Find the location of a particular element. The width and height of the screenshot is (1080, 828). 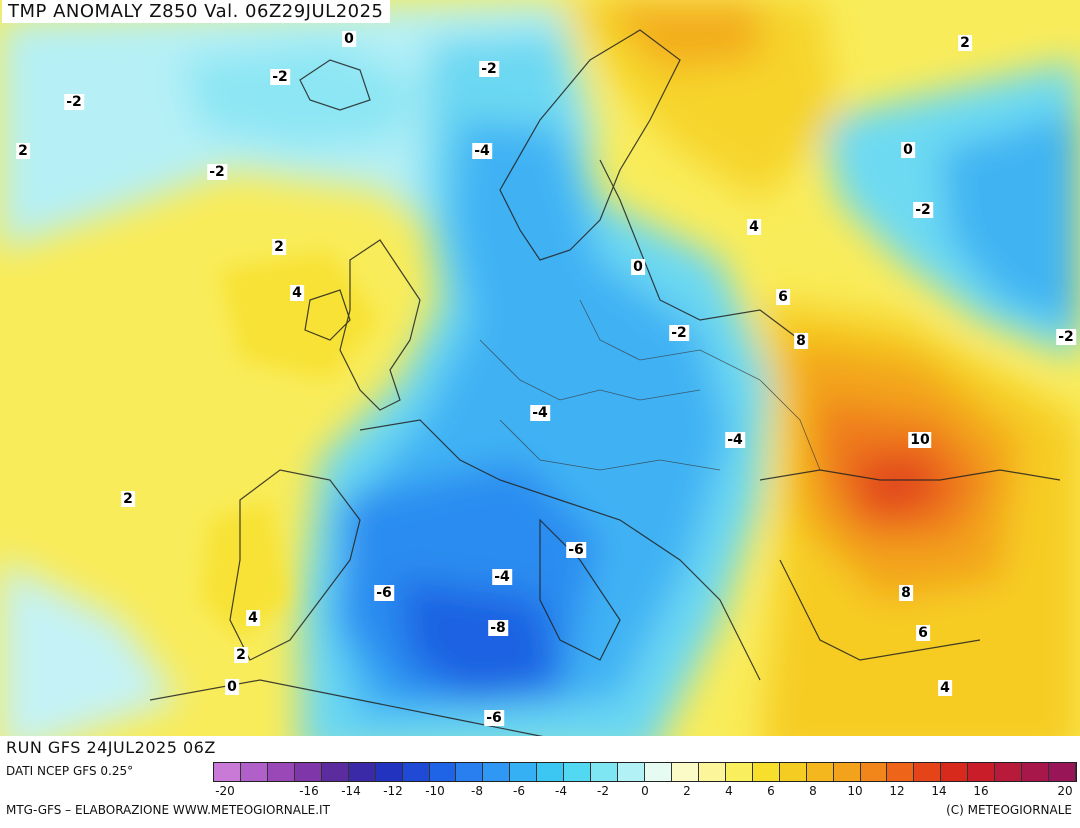

color-scale-tick-label: -10 is located at coordinates (435, 791).